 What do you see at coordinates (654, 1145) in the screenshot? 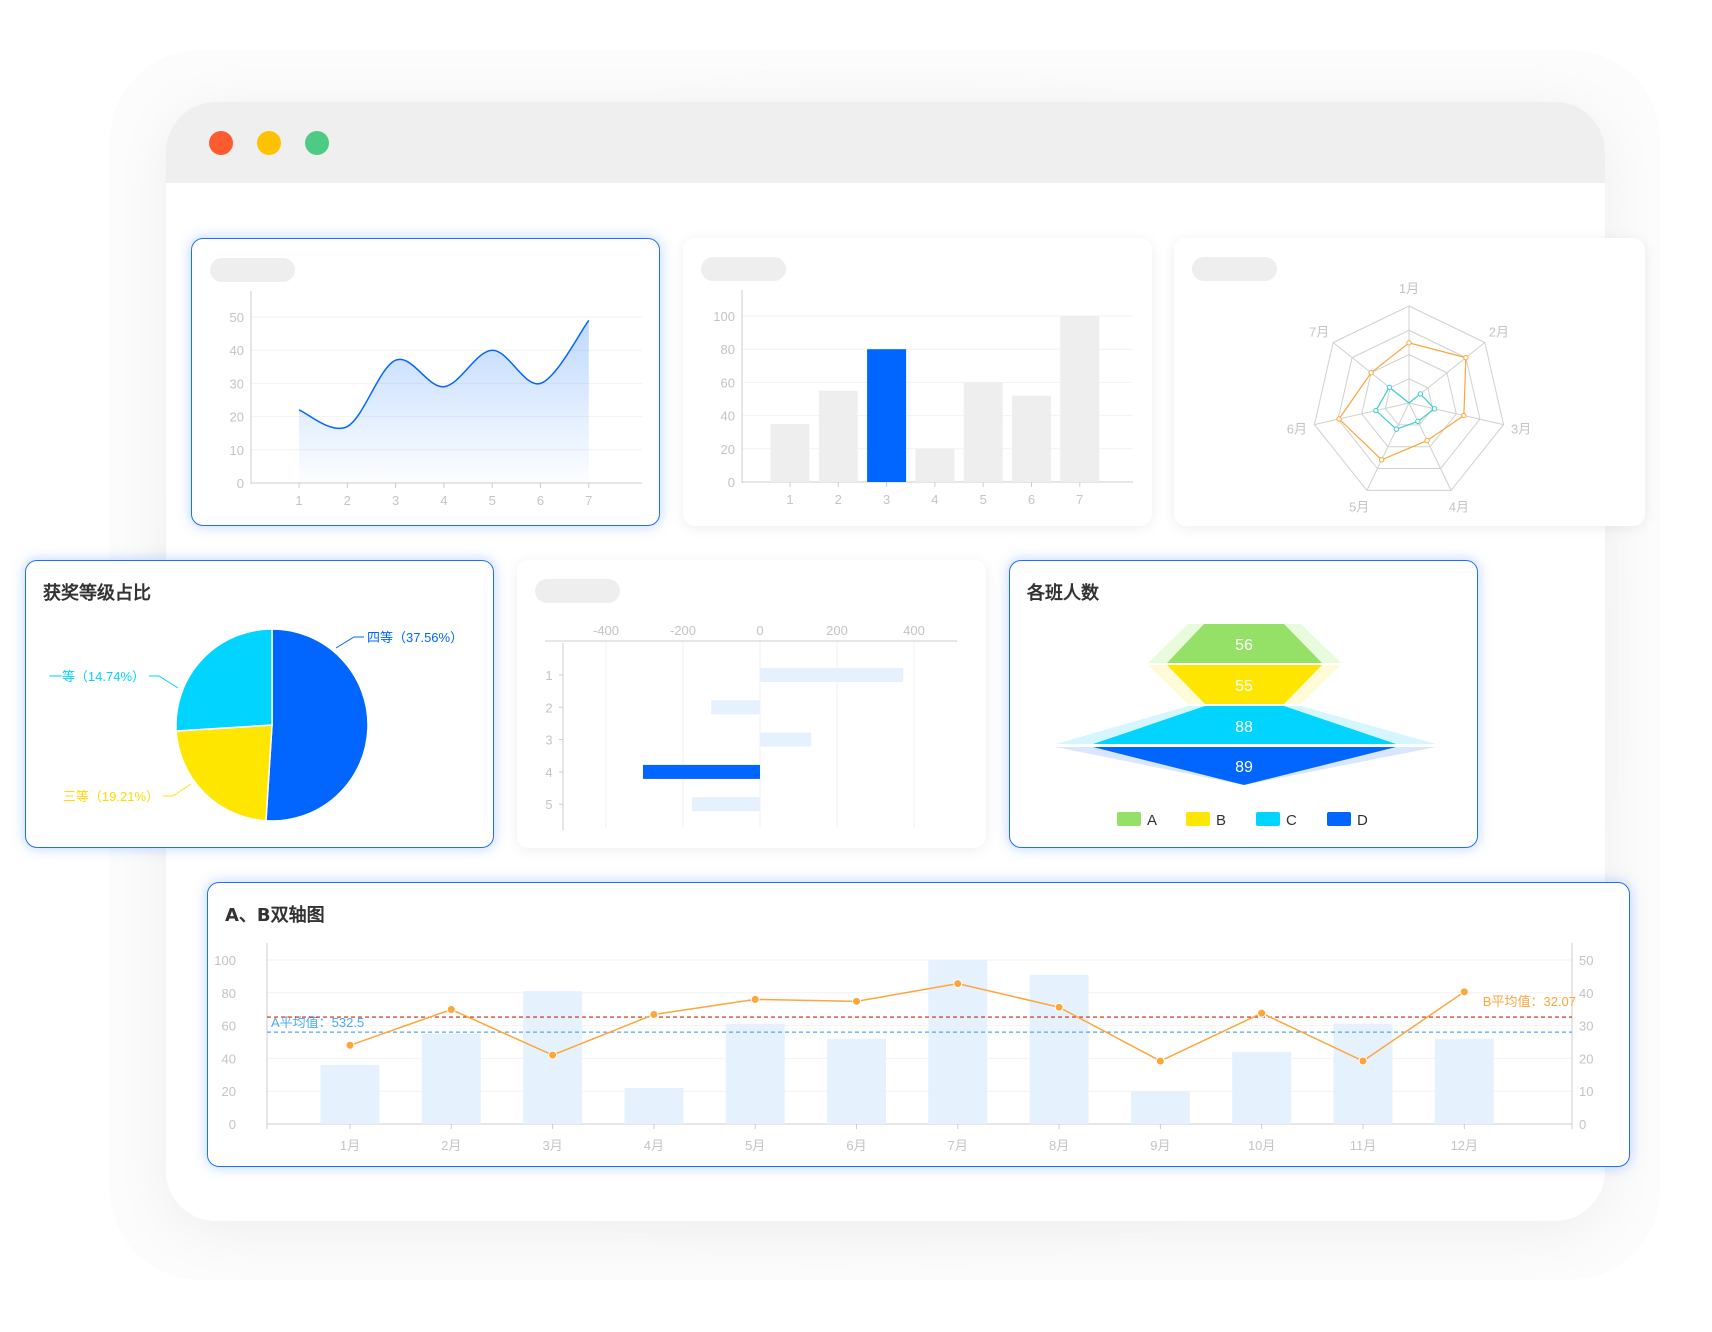
I see `x-tick-label: 4月` at bounding box center [654, 1145].